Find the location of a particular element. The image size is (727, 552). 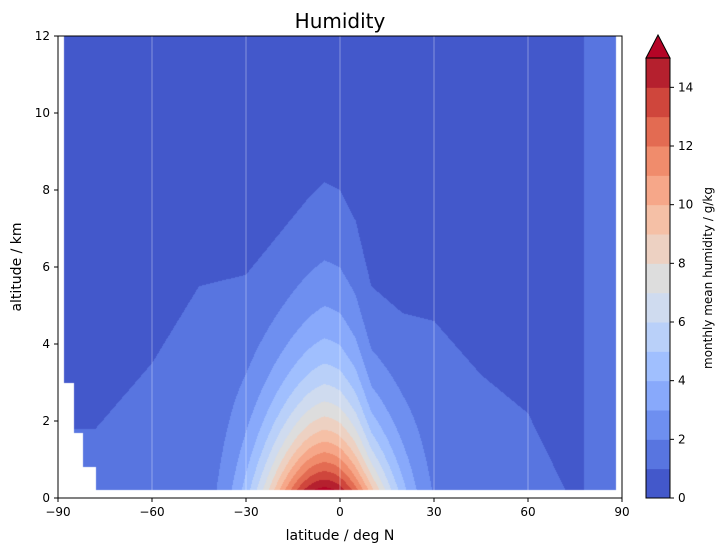

x-tick-label: 0 is located at coordinates (340, 512).